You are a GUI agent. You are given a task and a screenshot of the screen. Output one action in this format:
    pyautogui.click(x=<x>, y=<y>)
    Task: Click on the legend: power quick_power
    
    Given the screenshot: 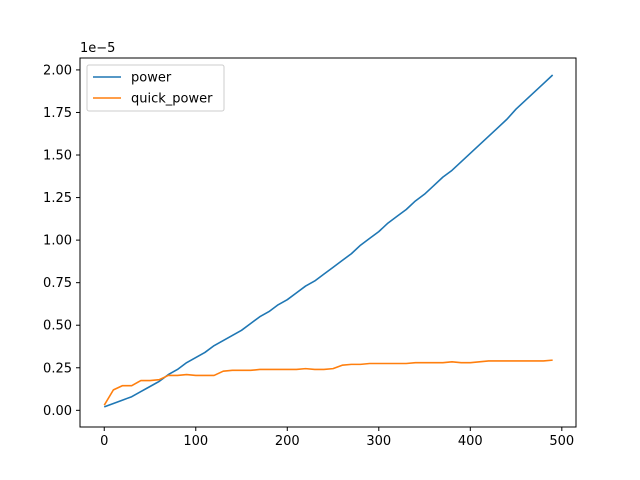 What is the action you would take?
    pyautogui.click(x=155, y=88)
    